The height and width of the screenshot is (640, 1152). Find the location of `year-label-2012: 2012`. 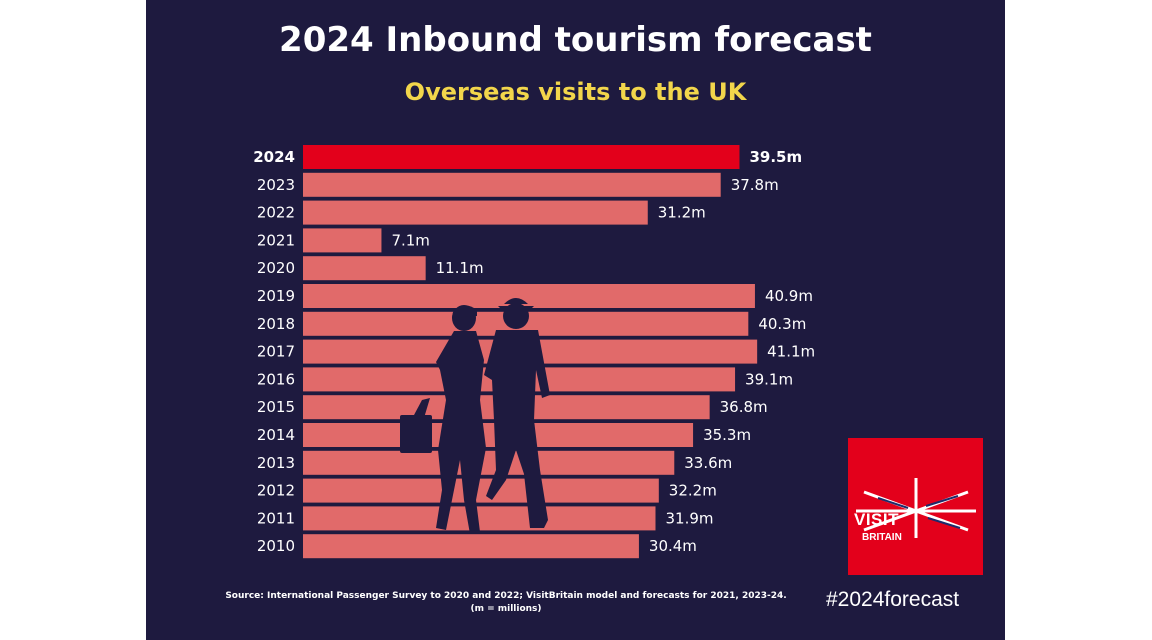

year-label-2012: 2012 is located at coordinates (276, 491).